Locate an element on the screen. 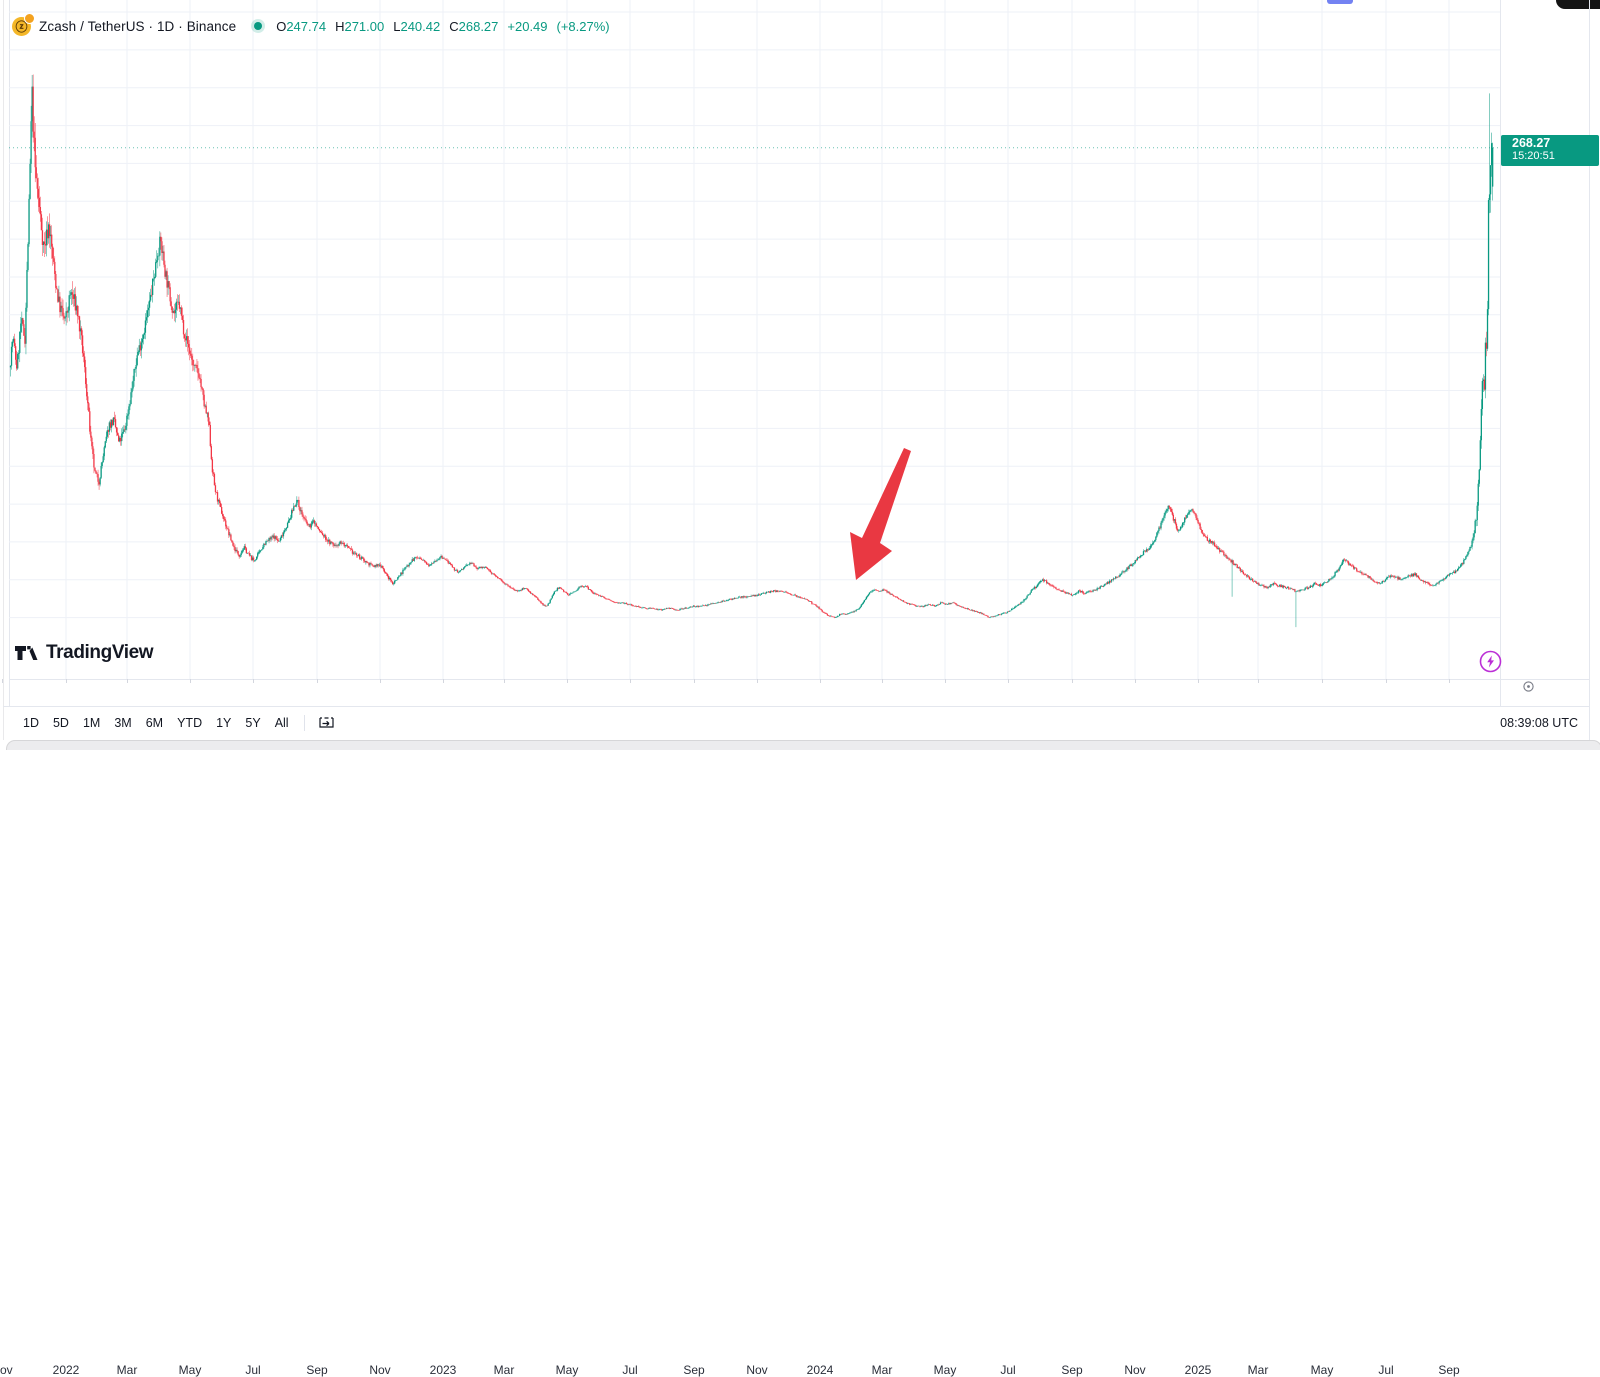 The image size is (1600, 1377). range-button-5y: 5Y is located at coordinates (253, 722).